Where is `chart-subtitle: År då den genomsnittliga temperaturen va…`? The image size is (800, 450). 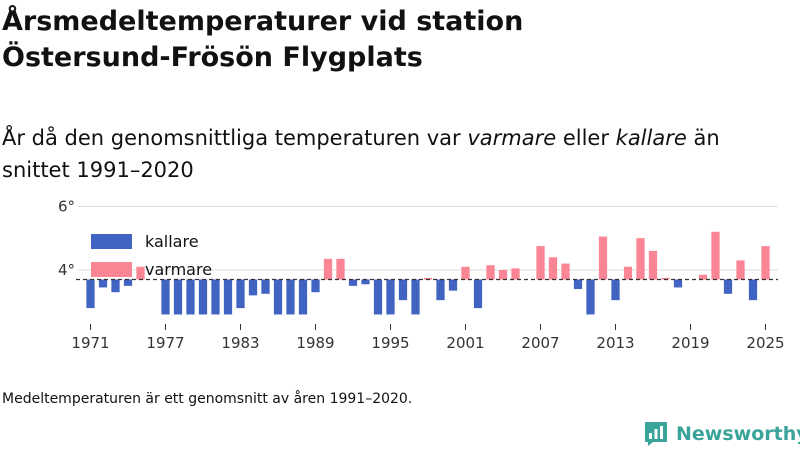 chart-subtitle: År då den genomsnittliga temperaturen va… is located at coordinates (397, 154).